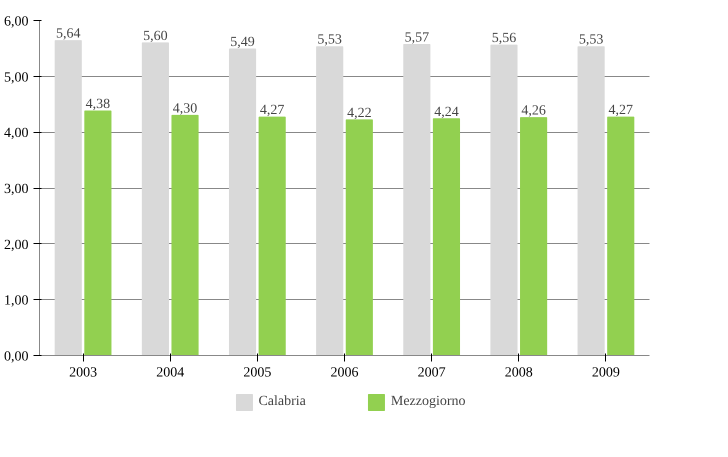 This screenshot has width=728, height=457. What do you see at coordinates (359, 113) in the screenshot?
I see `data-label: 4,22` at bounding box center [359, 113].